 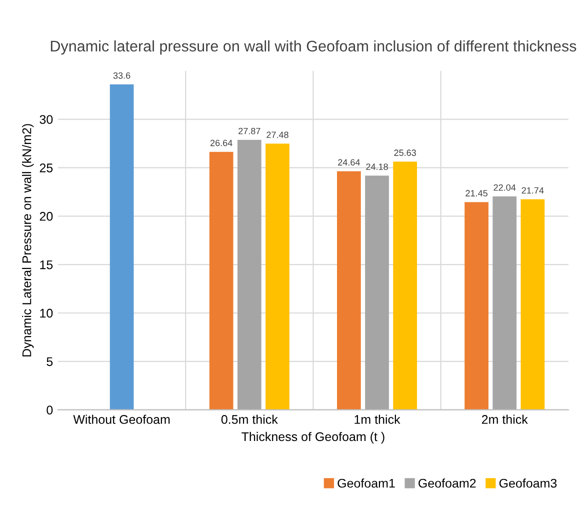 I want to click on x-tick-label: 2m thick, so click(x=505, y=419).